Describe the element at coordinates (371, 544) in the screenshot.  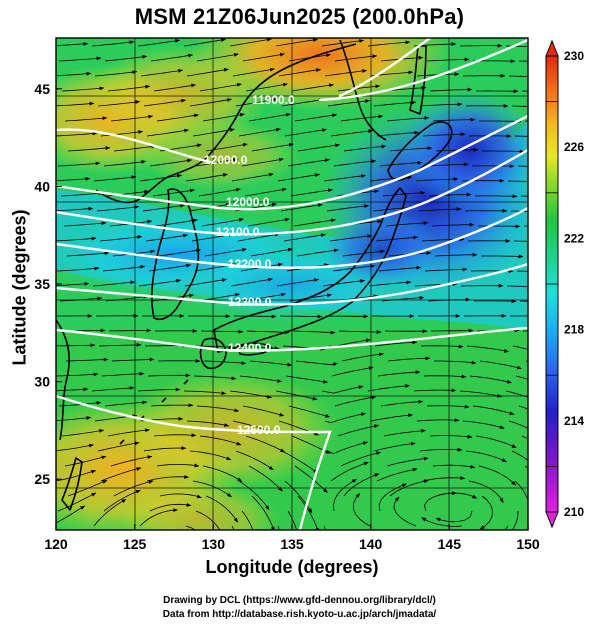
I see `x-tick-label: 140` at that location.